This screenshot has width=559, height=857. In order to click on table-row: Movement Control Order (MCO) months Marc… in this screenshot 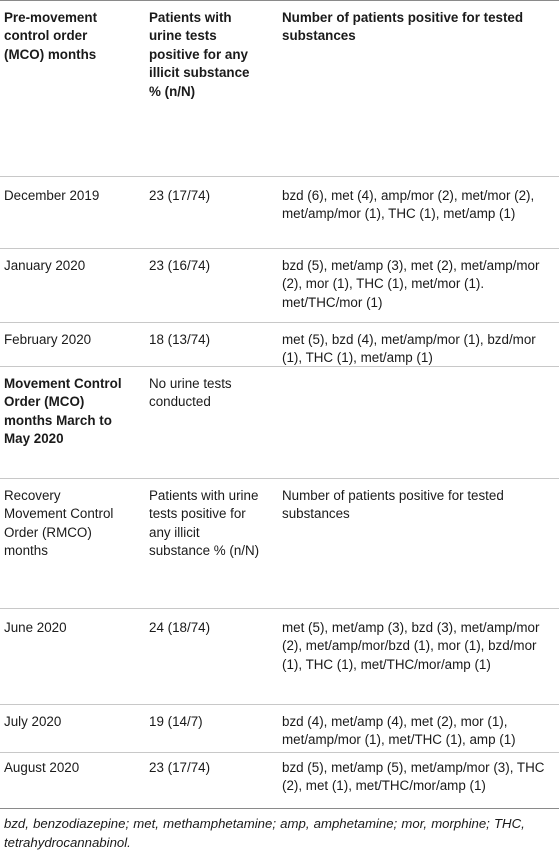, I will do `click(279, 422)`.